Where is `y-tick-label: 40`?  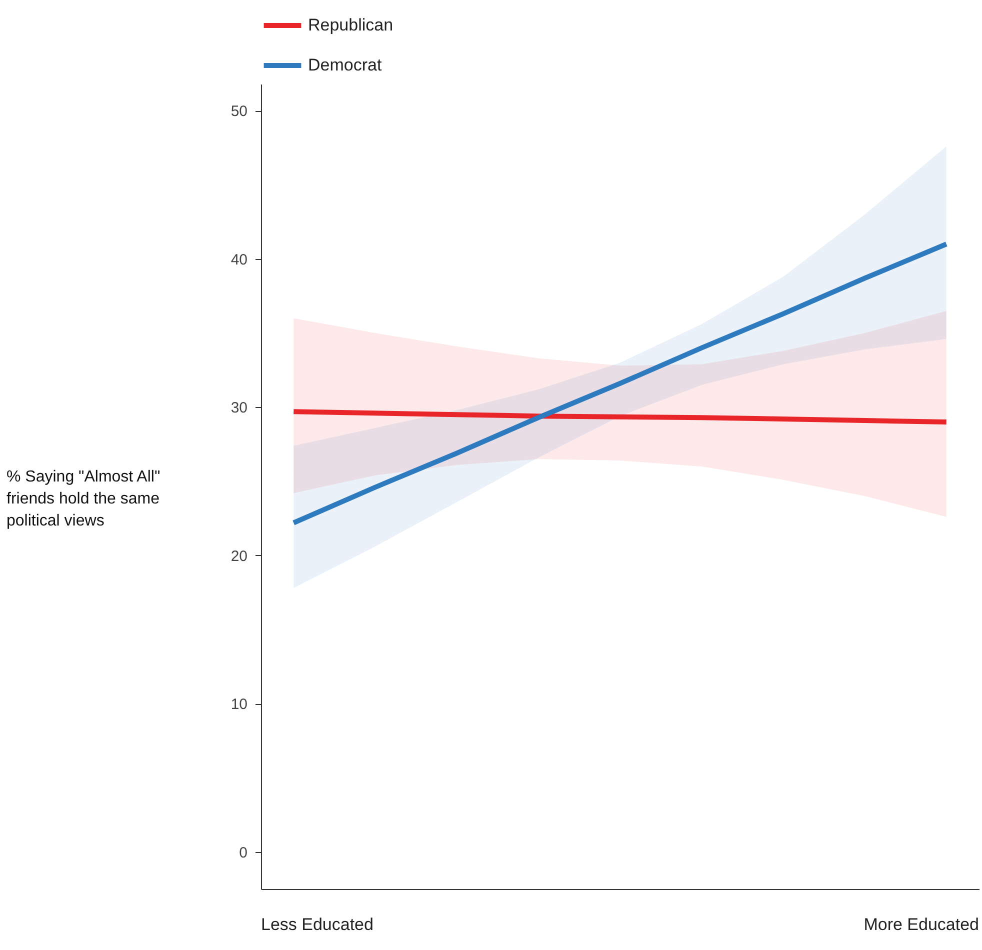
y-tick-label: 40 is located at coordinates (239, 259).